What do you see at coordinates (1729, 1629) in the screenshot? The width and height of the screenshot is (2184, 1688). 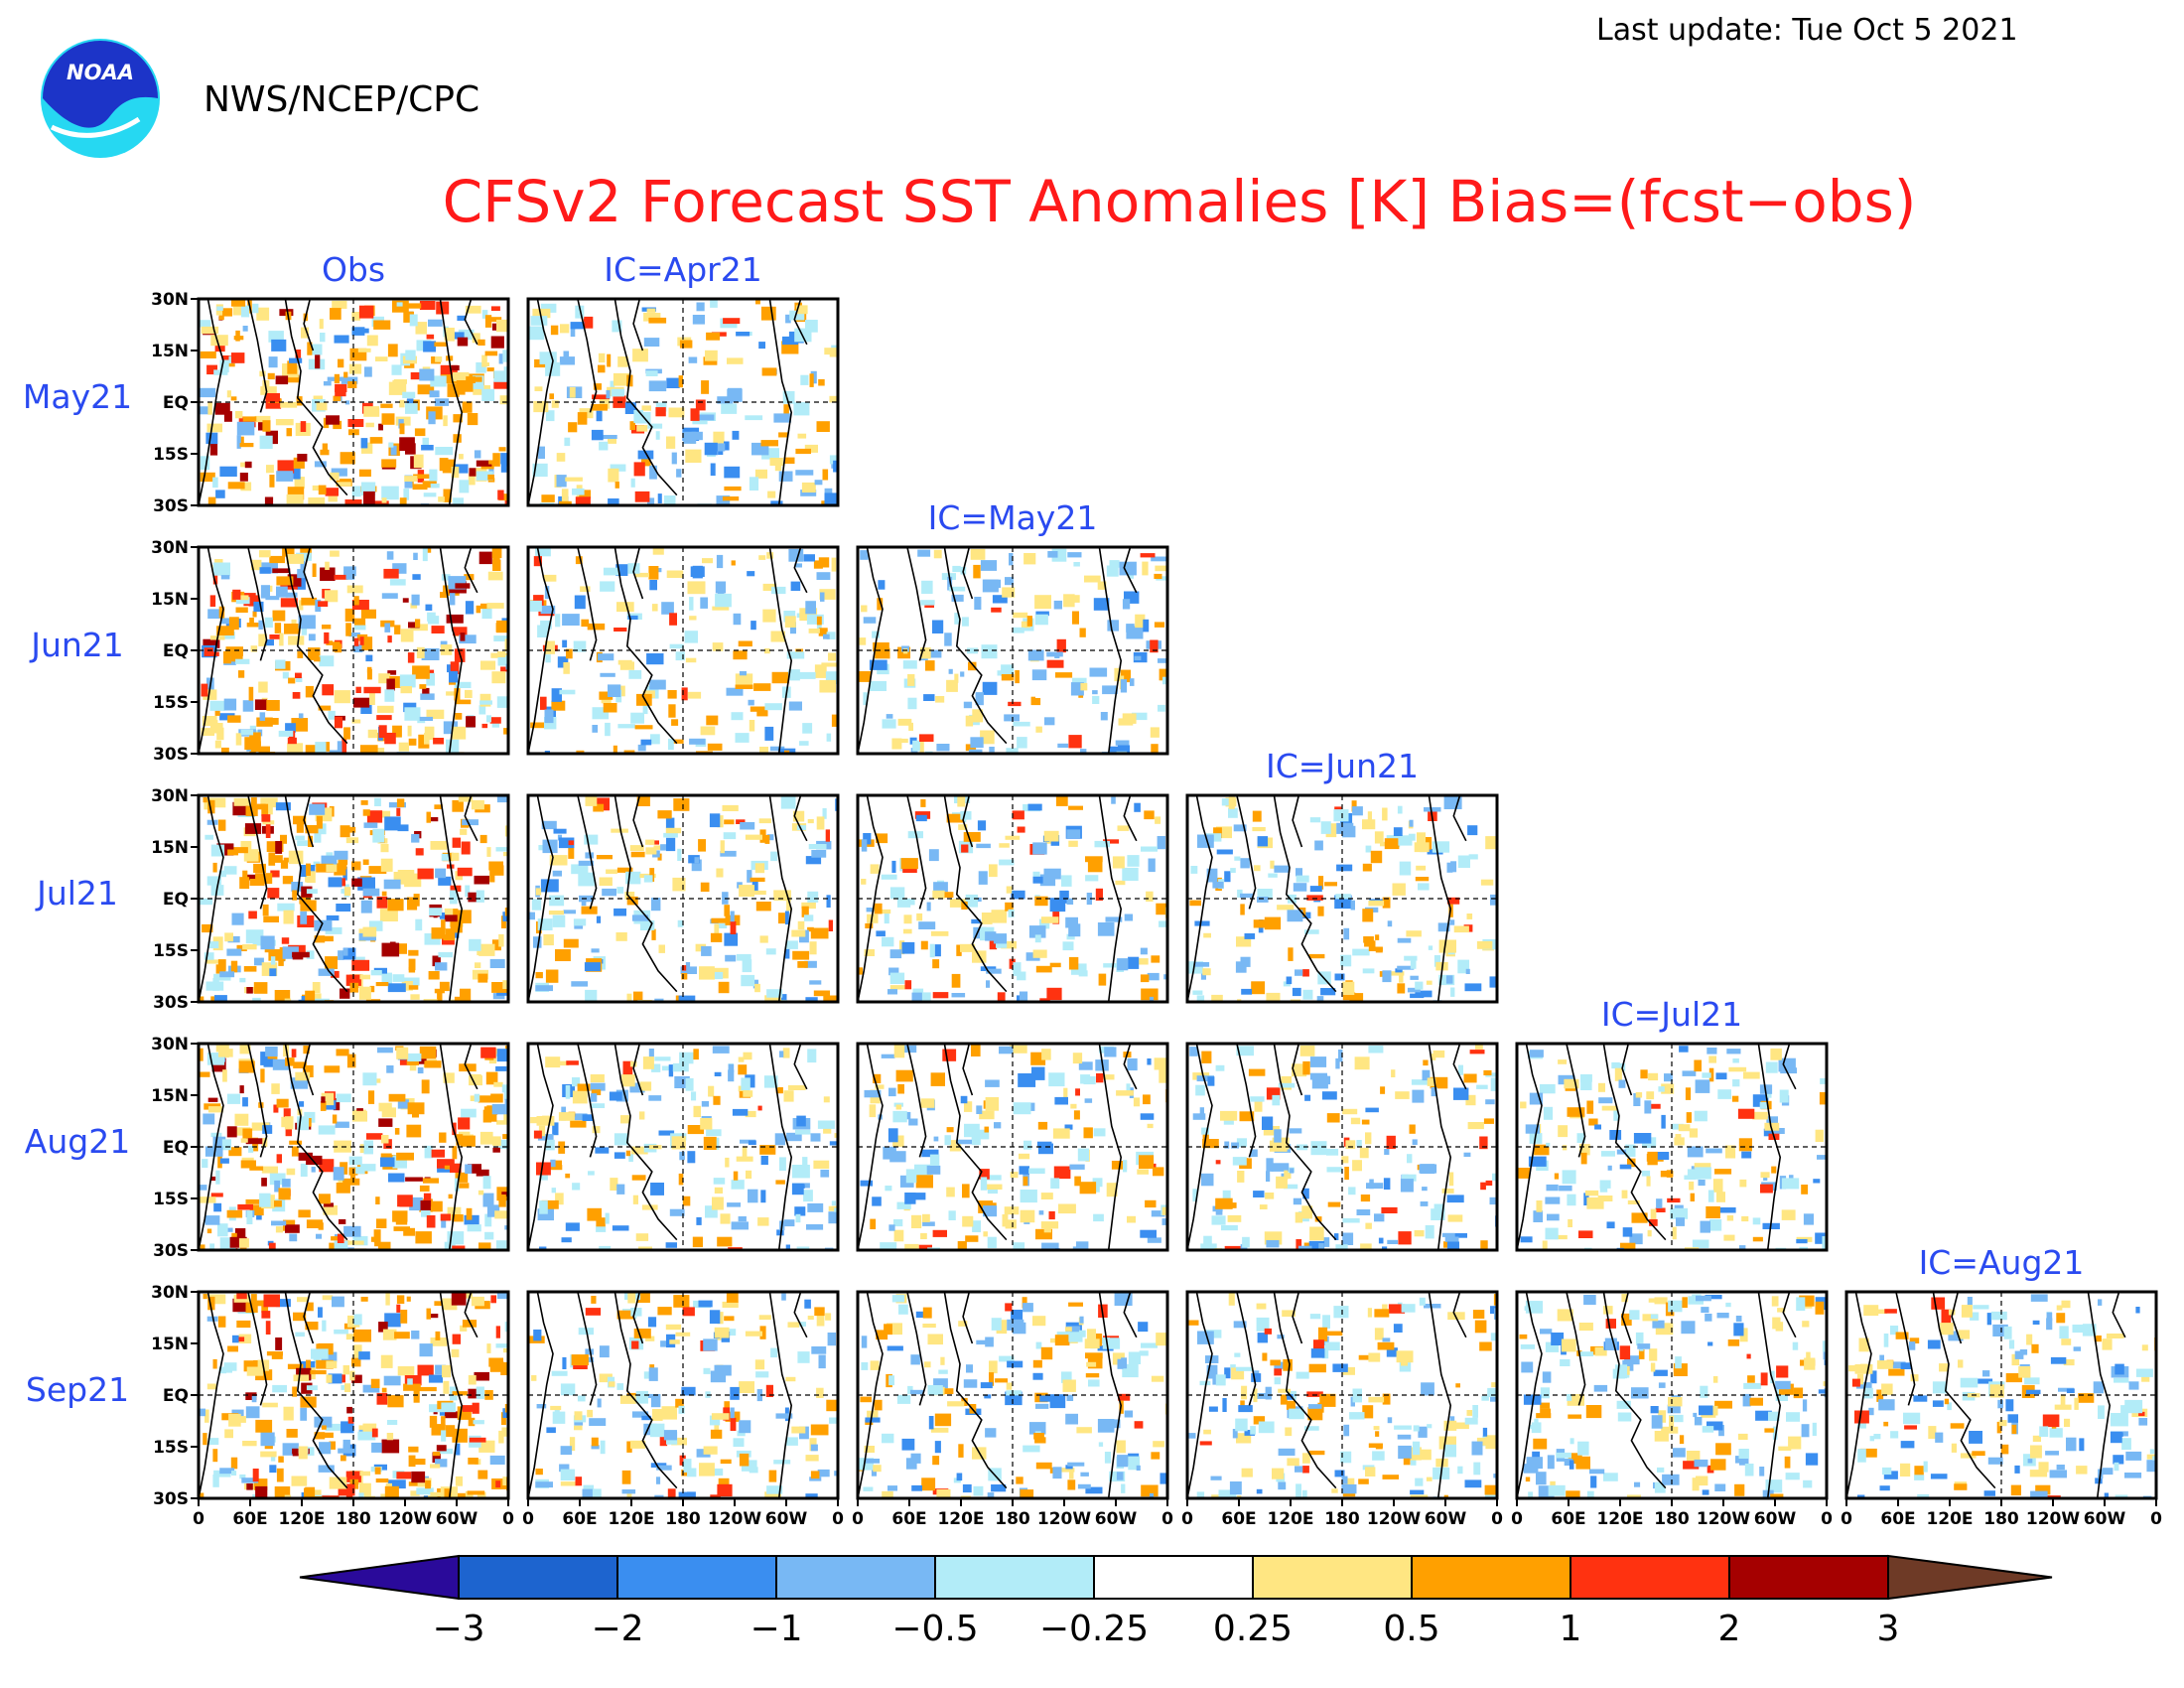 I see `colorbar-label: 2` at bounding box center [1729, 1629].